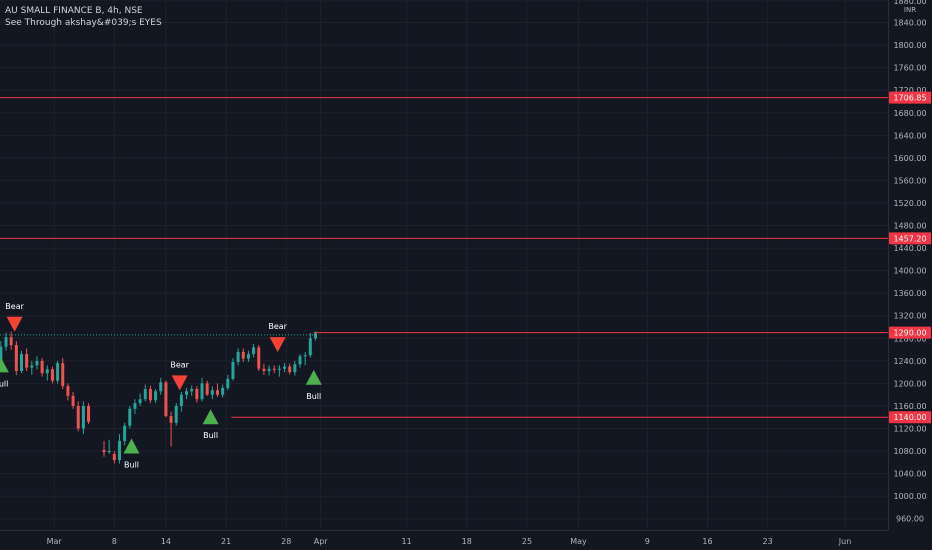 This screenshot has width=932, height=550. Describe the element at coordinates (909, 45) in the screenshot. I see `price-tick-label: 1800.00` at that location.